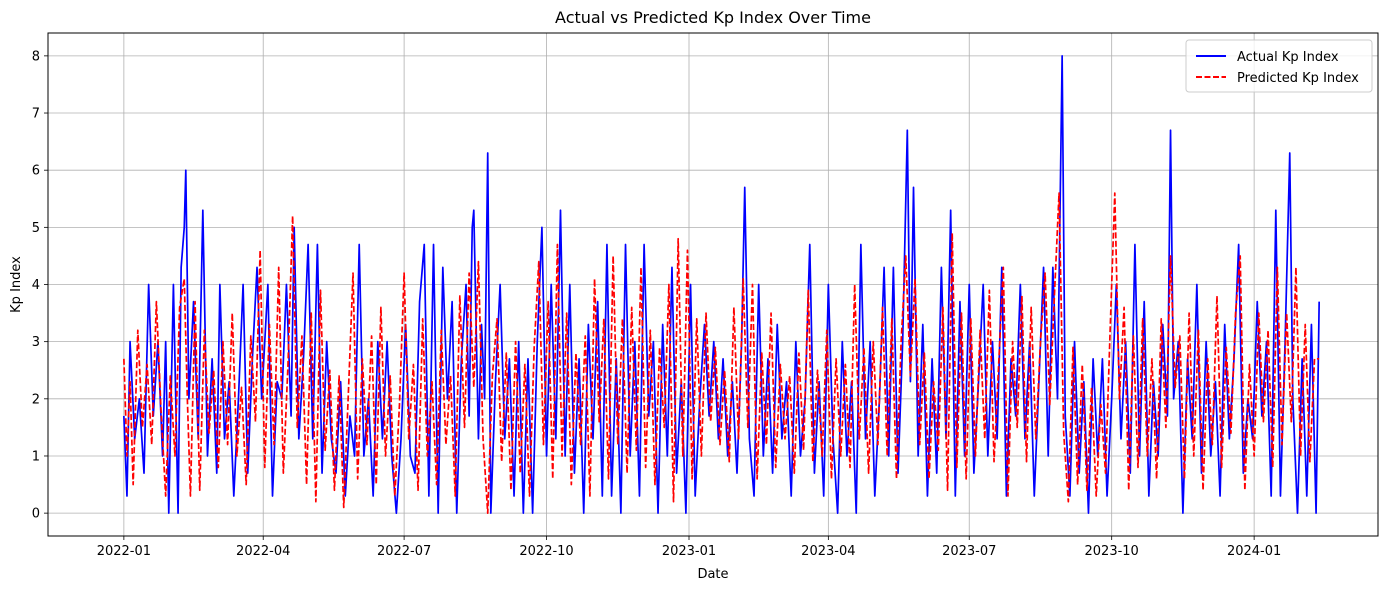 The width and height of the screenshot is (1390, 590). What do you see at coordinates (712, 574) in the screenshot?
I see `x-axis-title: Date` at bounding box center [712, 574].